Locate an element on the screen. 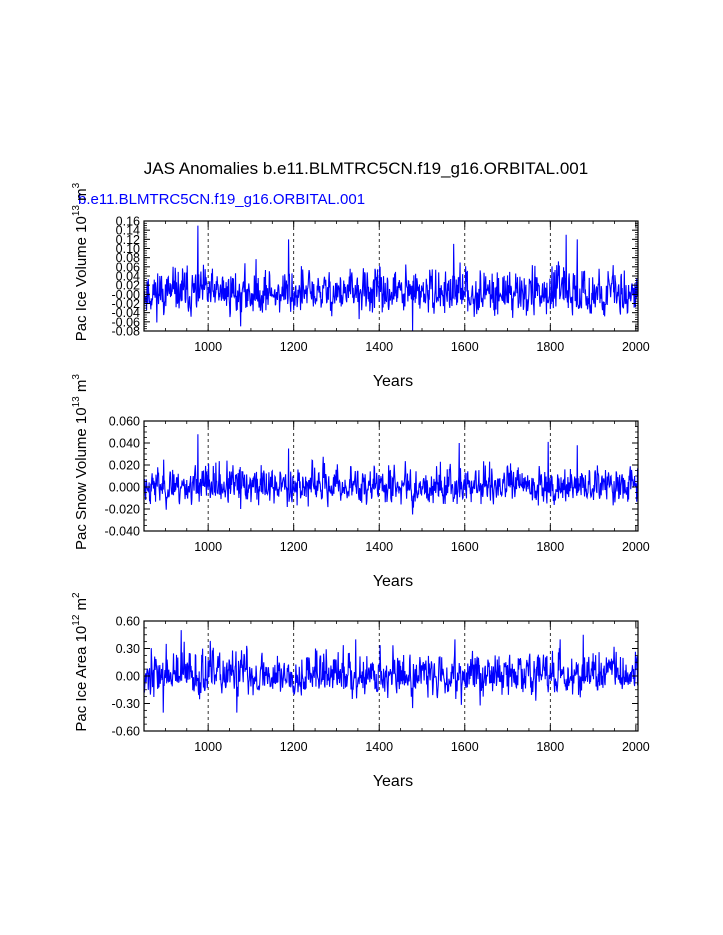 Image resolution: width=723 pixels, height=935 pixels. plot-frame is located at coordinates (391, 476).